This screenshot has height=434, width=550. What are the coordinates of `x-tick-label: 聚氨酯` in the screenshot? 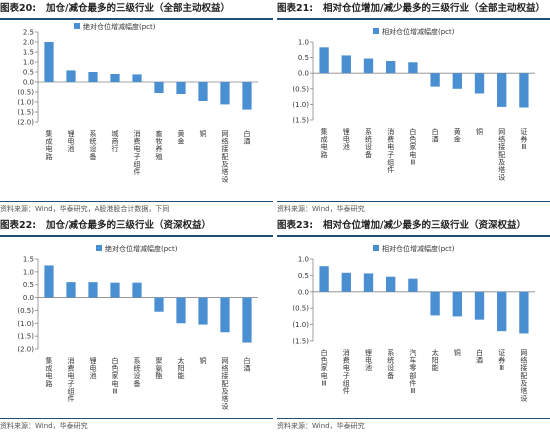 It's located at (159, 368).